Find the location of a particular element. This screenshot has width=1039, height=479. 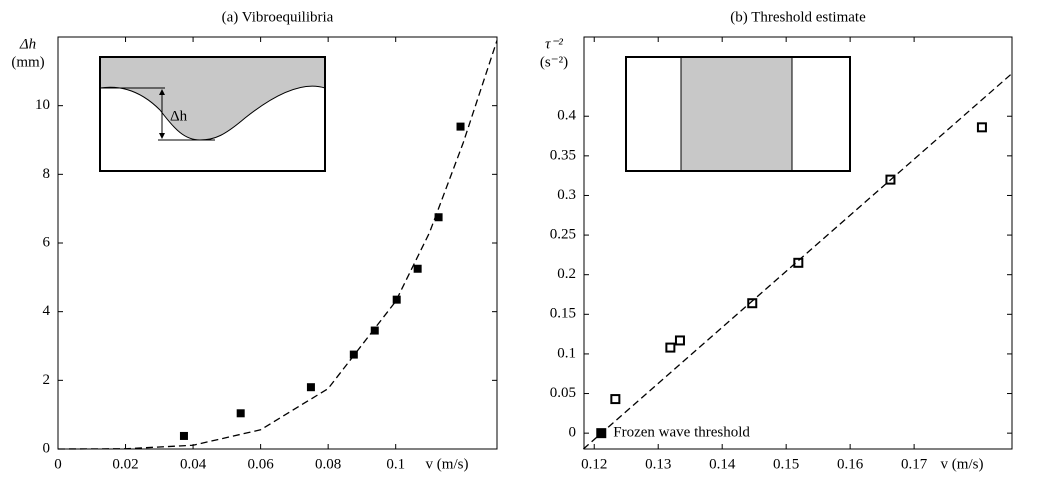

y-axis-unit: (s⁻²) is located at coordinates (554, 62).